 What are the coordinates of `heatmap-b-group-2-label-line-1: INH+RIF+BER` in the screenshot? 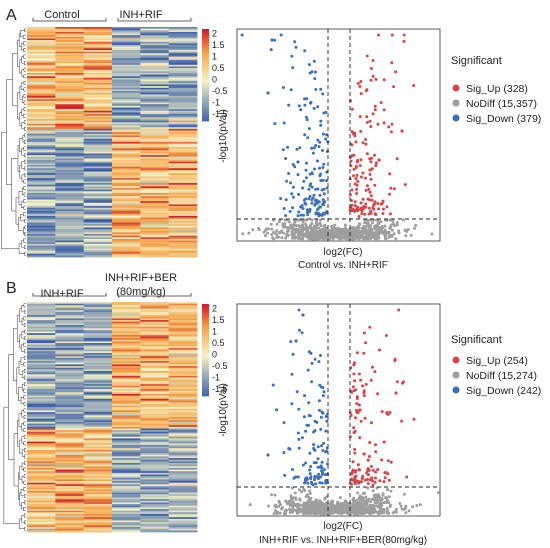 It's located at (141, 278).